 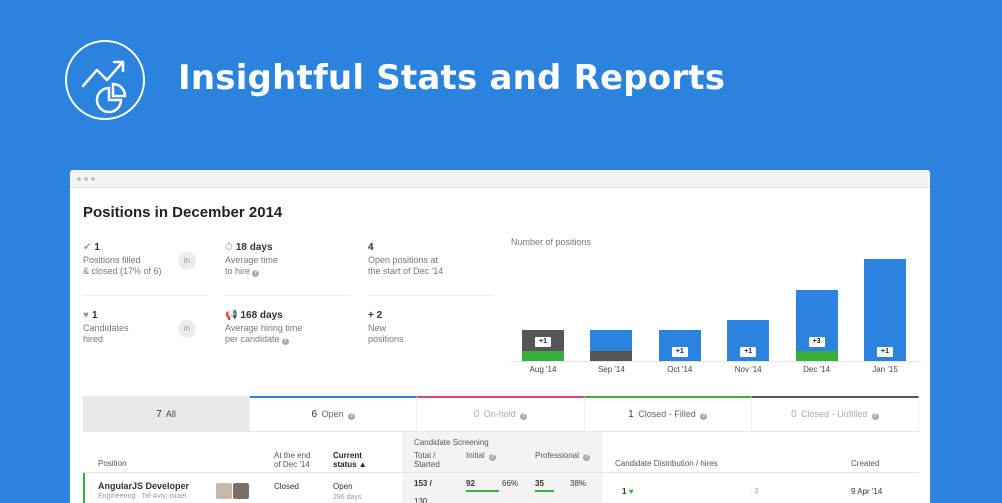 I want to click on hires-count: 1 ♥, so click(x=628, y=491).